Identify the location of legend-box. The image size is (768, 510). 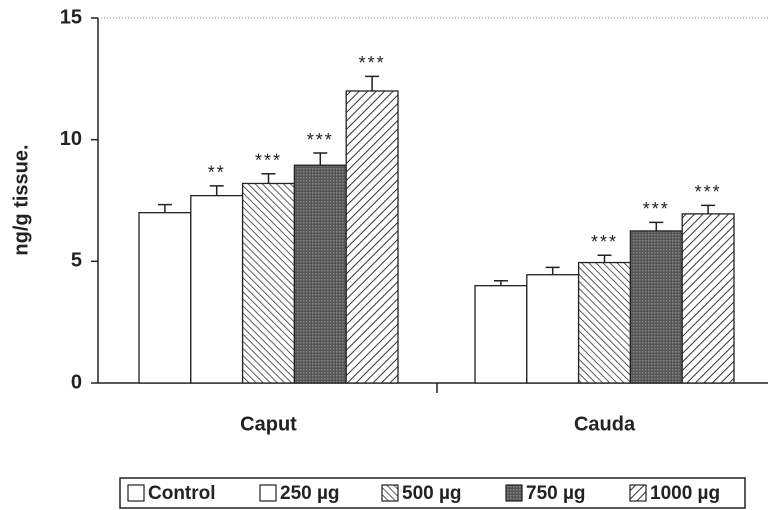
(432, 493).